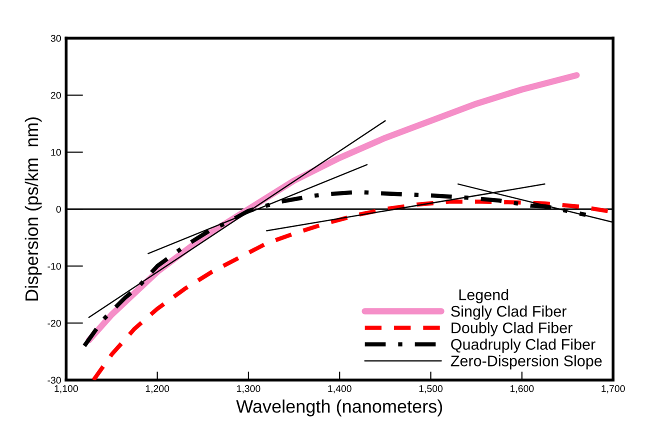 This screenshot has height=444, width=655. Describe the element at coordinates (66, 389) in the screenshot. I see `x-tick-label: 1,100` at that location.